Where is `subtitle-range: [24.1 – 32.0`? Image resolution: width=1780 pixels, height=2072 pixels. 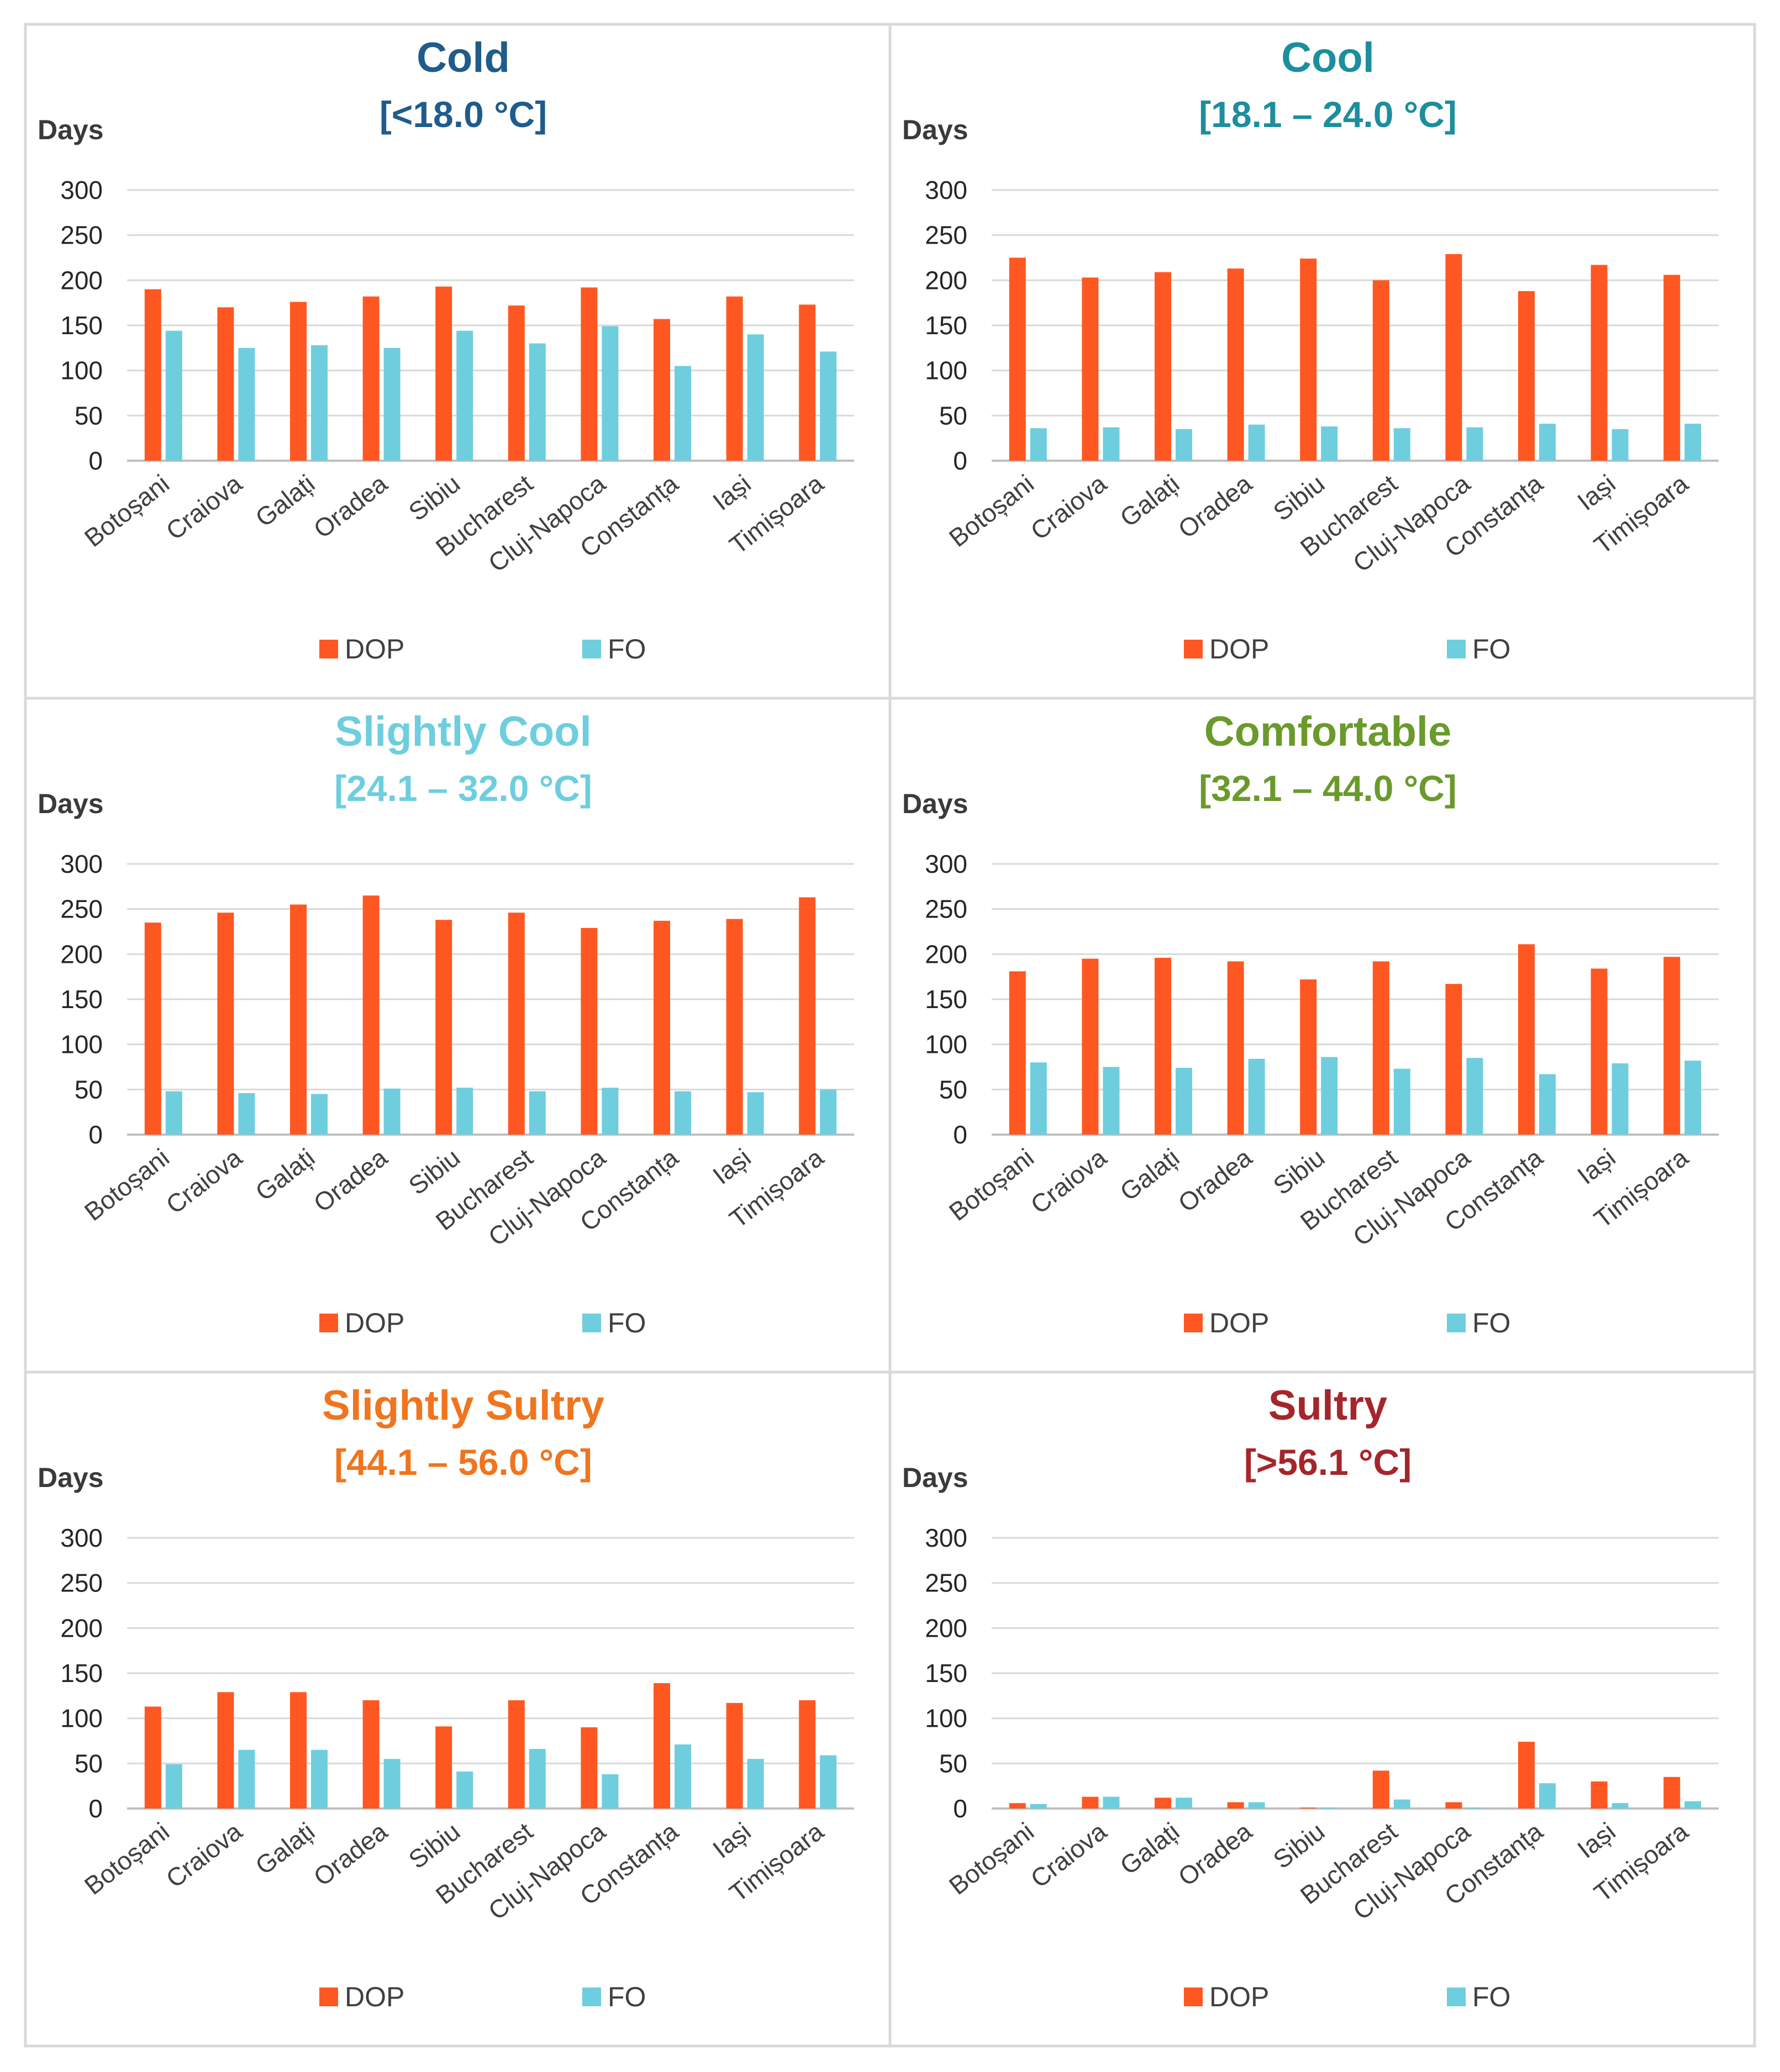 subtitle-range: [24.1 – 32.0 is located at coordinates (436, 789).